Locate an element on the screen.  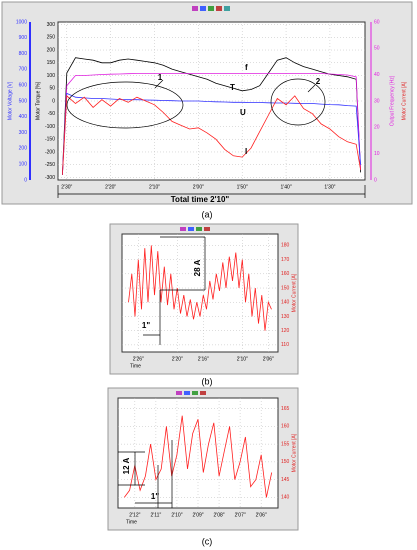
caption: (b) is located at coordinates (207, 381).